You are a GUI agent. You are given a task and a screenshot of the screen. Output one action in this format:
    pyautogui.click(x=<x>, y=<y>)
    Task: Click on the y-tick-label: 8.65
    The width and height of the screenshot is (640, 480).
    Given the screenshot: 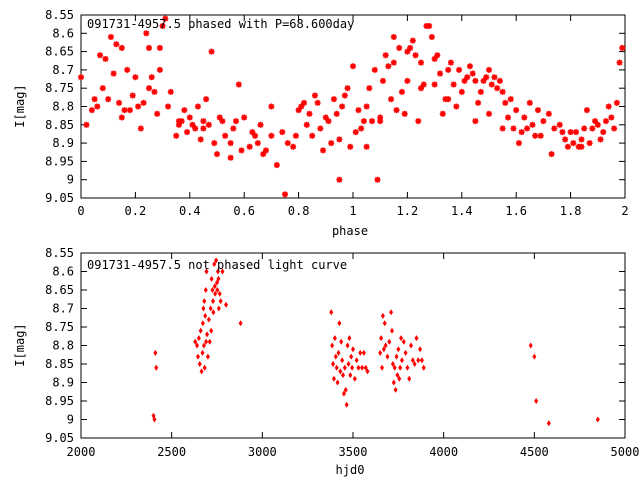 What is the action you would take?
    pyautogui.click(x=59, y=290)
    